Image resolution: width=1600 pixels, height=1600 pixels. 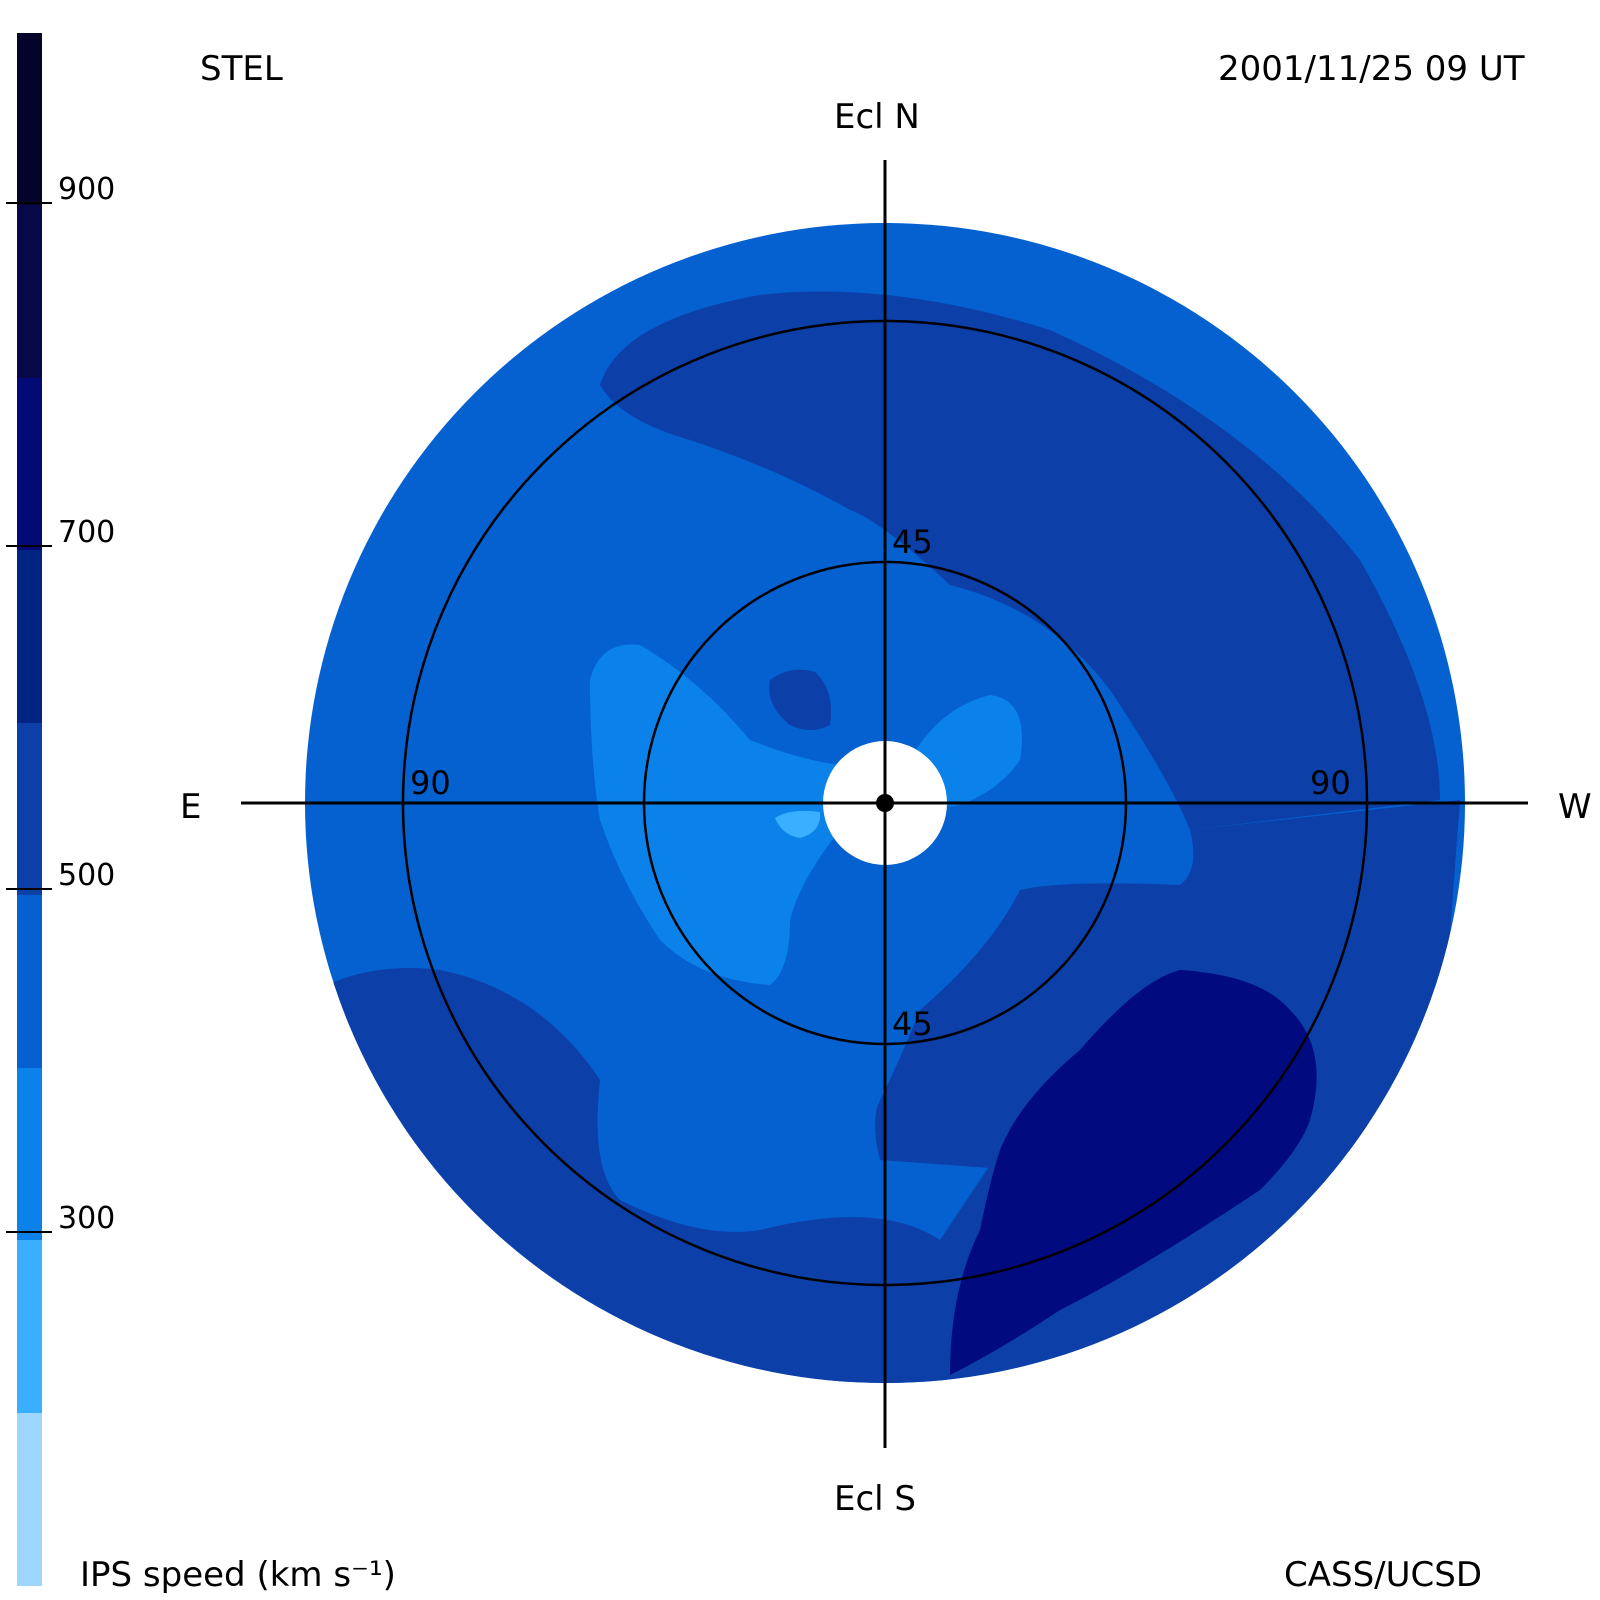 What do you see at coordinates (877, 117) in the screenshot?
I see `direction-north: Ecl N` at bounding box center [877, 117].